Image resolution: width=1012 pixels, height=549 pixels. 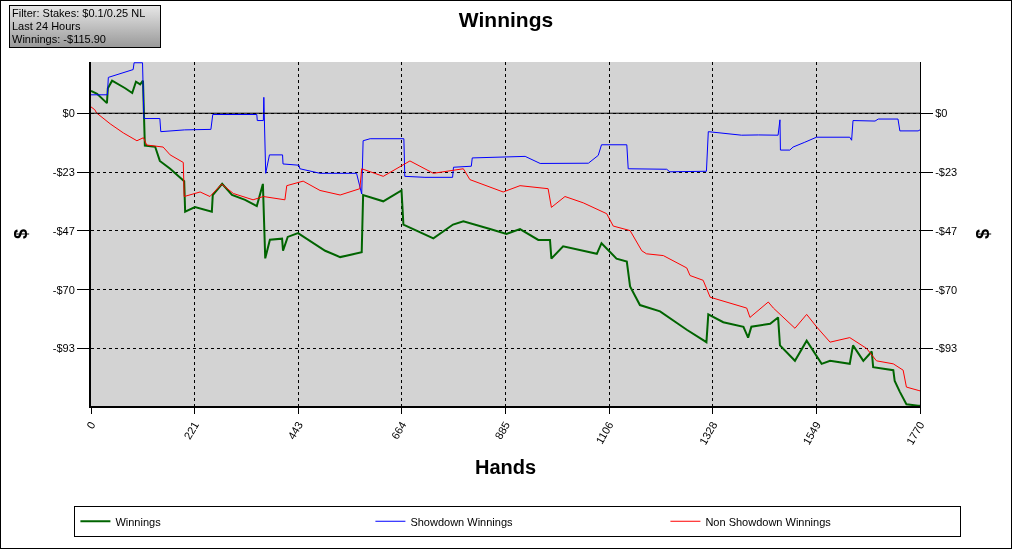 What do you see at coordinates (462, 521) in the screenshot?
I see `legend-label: Showdown Winnings` at bounding box center [462, 521].